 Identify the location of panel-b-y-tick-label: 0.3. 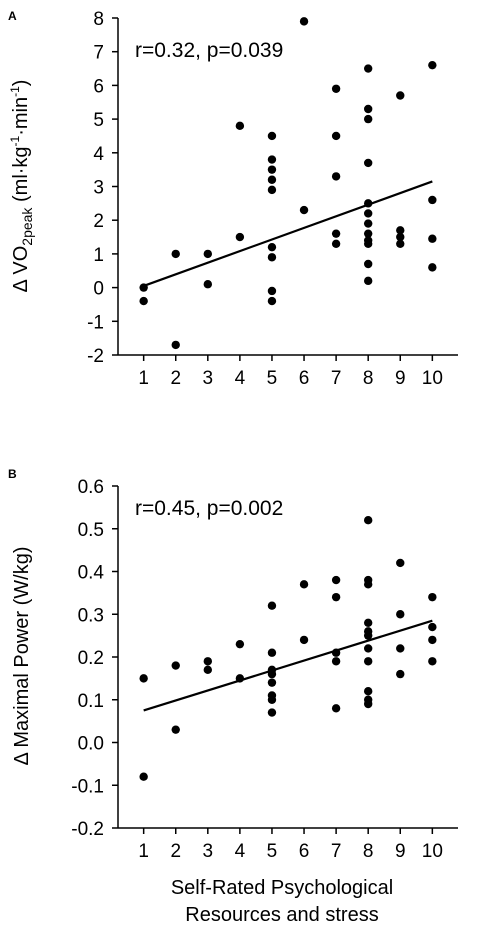
(91, 615).